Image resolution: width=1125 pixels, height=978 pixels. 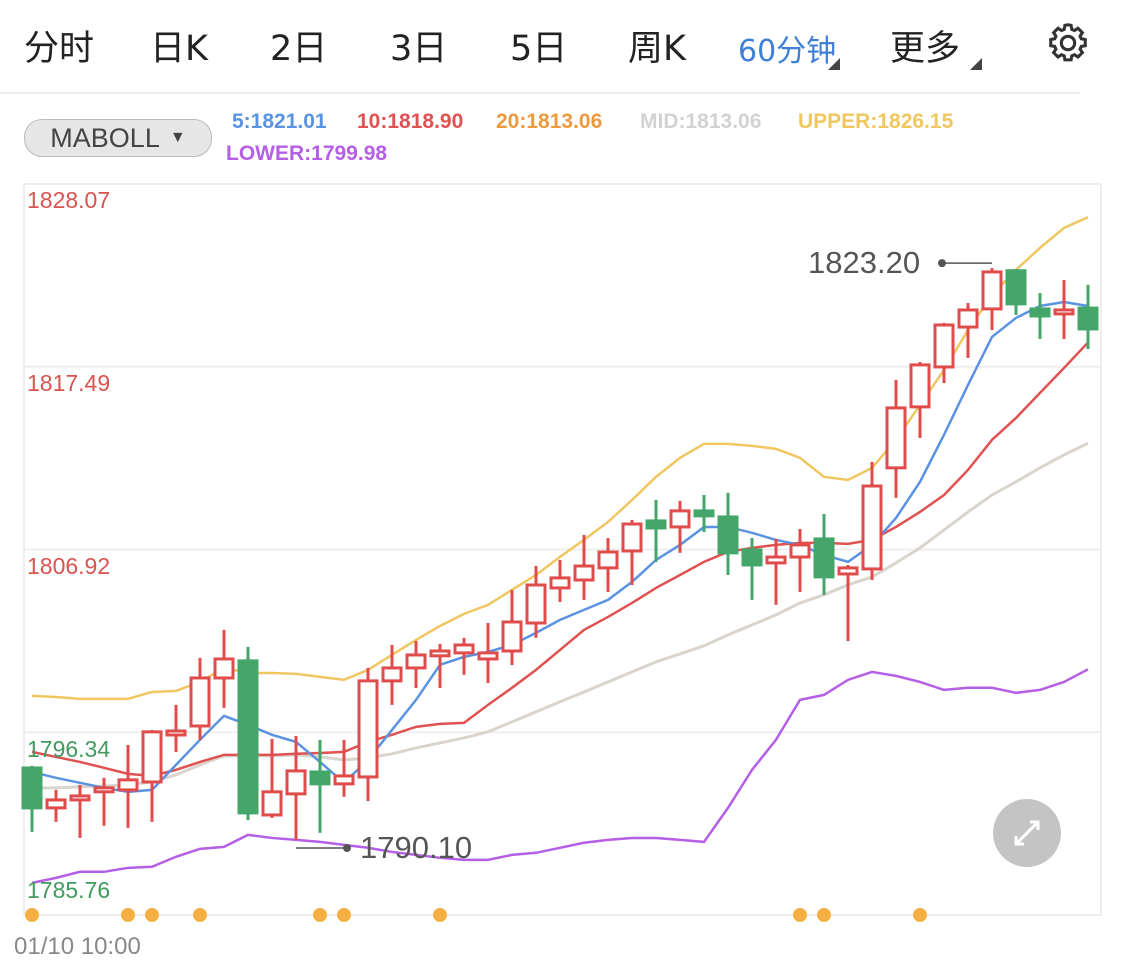 I want to click on y-tick-label: 1806.92, so click(x=69, y=566).